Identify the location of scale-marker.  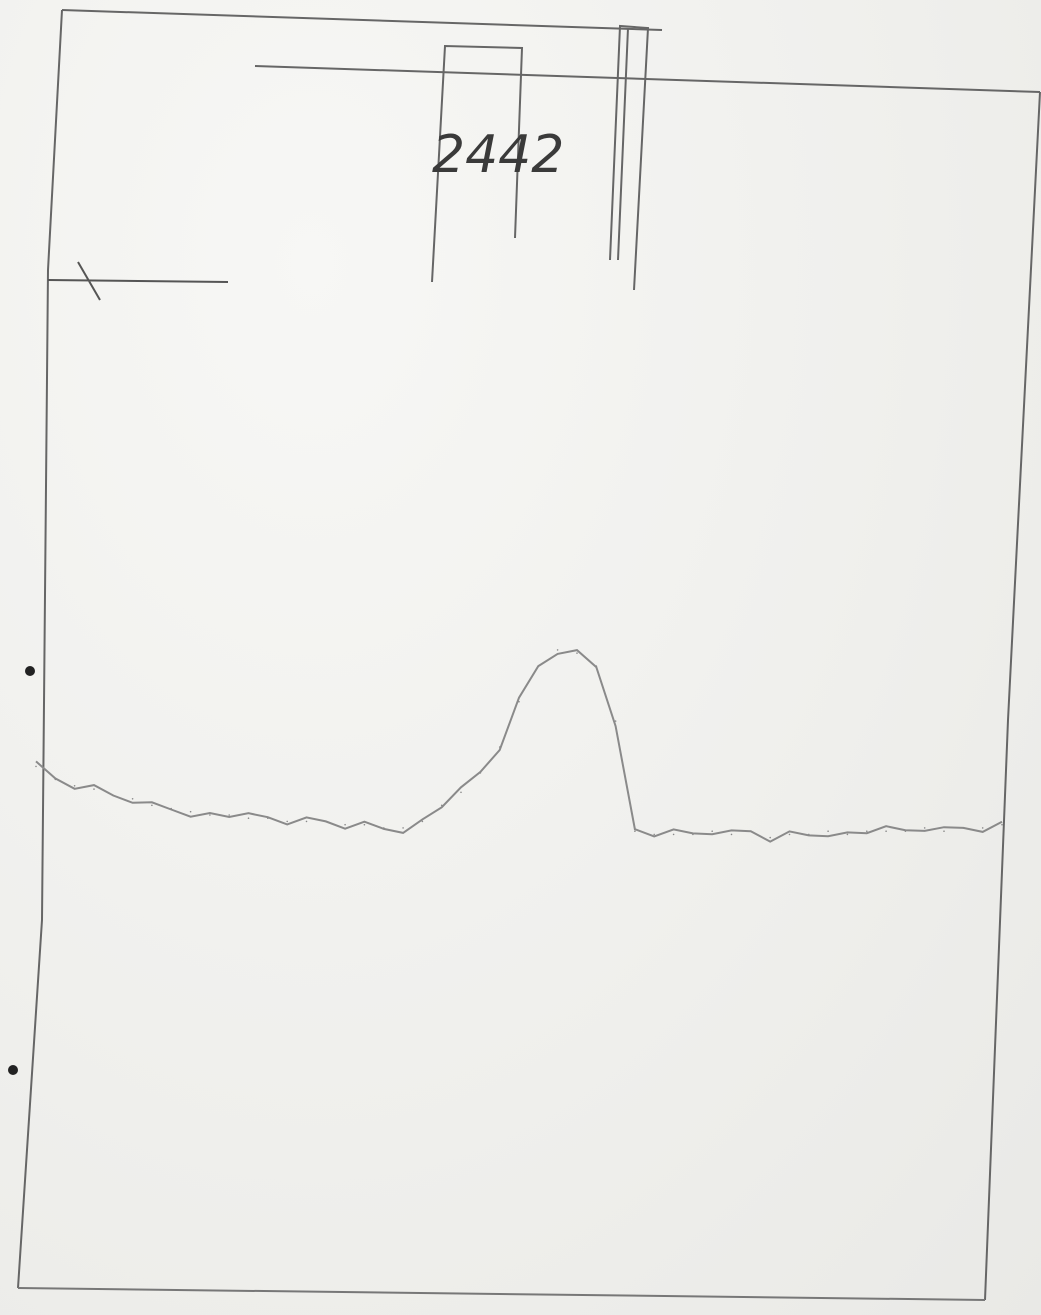
(138, 281).